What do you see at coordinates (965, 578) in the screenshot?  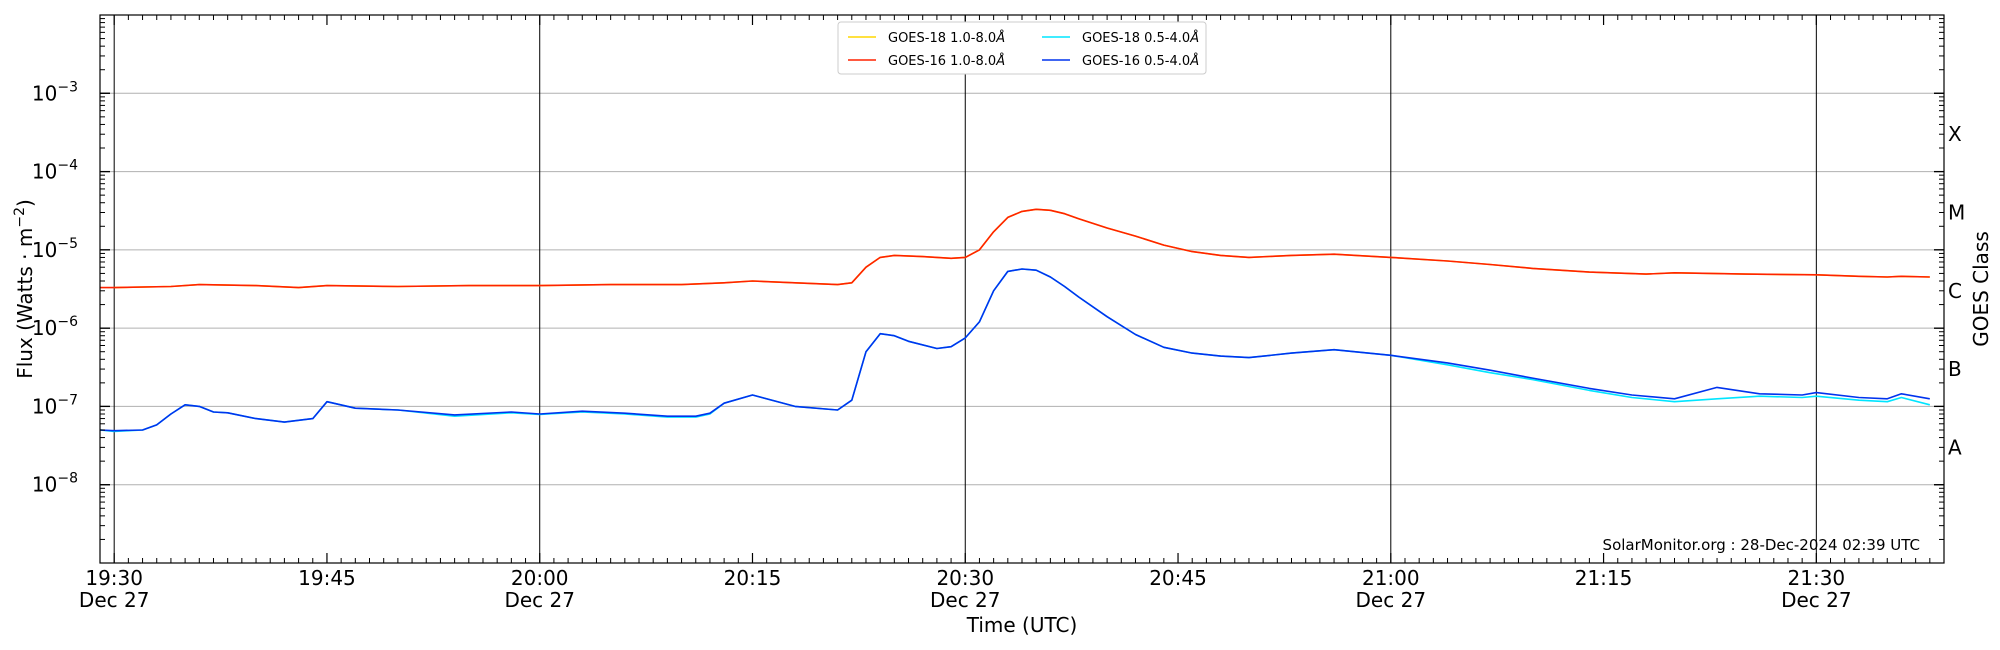 I see `x-tick-label-time: 20:30` at bounding box center [965, 578].